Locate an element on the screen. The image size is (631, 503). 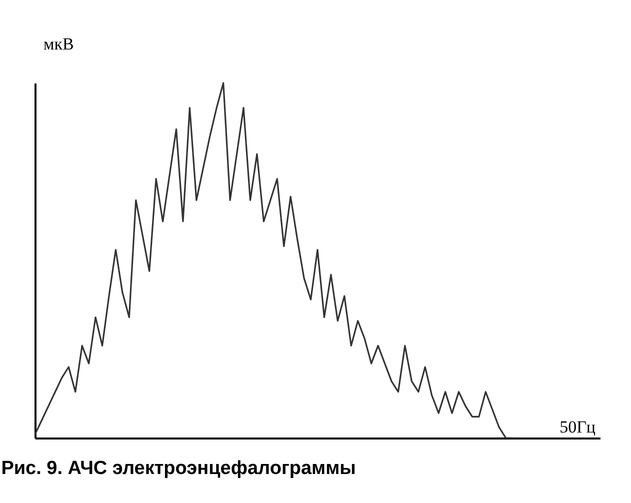
x-axis-title: 50Гц is located at coordinates (578, 427).